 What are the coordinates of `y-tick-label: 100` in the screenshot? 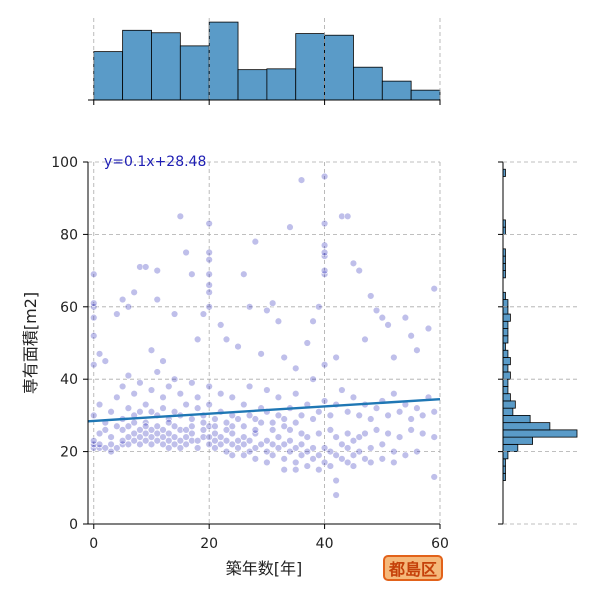 It's located at (64, 163).